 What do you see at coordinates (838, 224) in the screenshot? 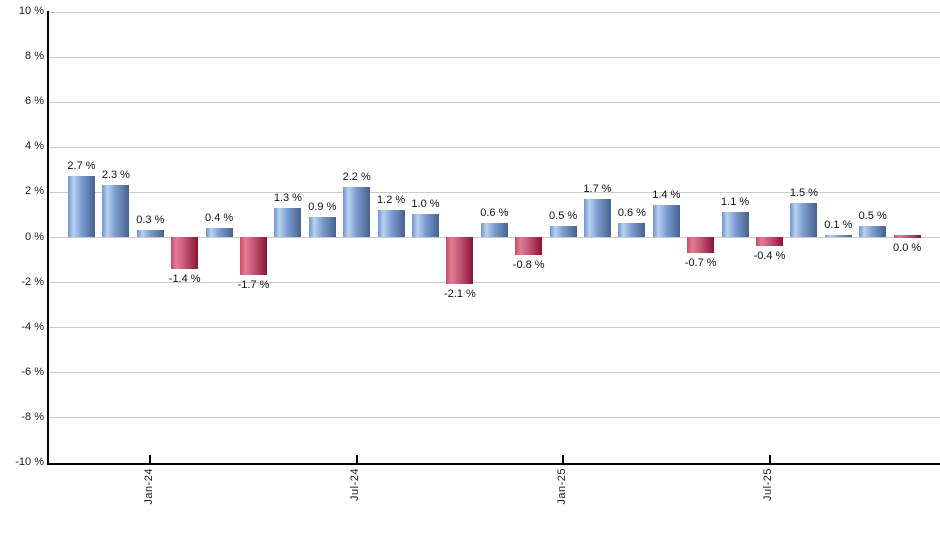
I see `bar-value-label: 0.1 %` at bounding box center [838, 224].